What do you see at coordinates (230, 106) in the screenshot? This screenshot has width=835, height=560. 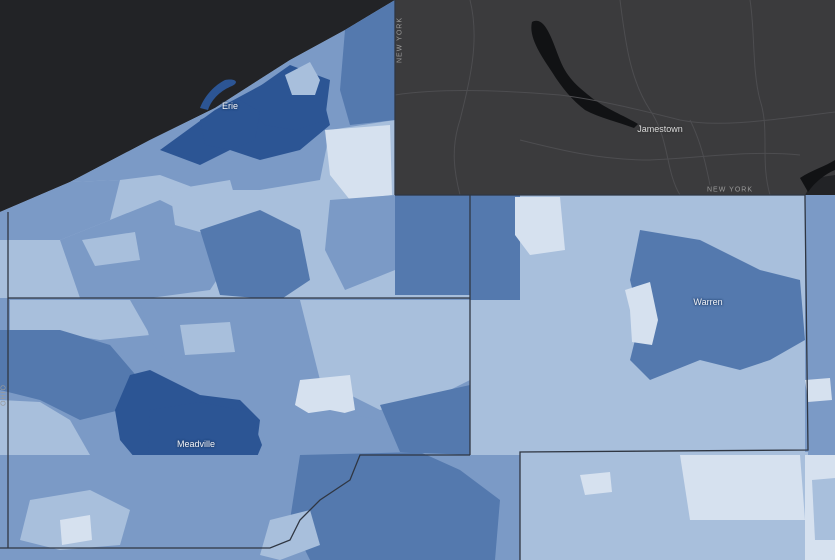 I see `city-label-erie: Erie` at bounding box center [230, 106].